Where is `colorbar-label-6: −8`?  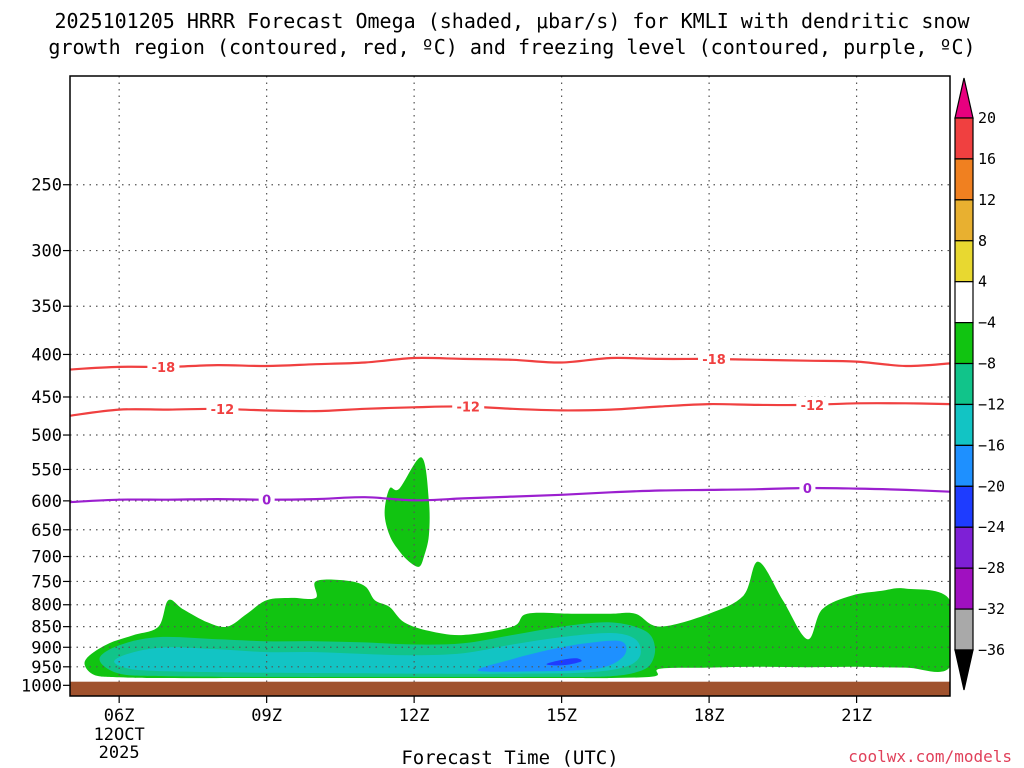 colorbar-label-6: −8 is located at coordinates (987, 364).